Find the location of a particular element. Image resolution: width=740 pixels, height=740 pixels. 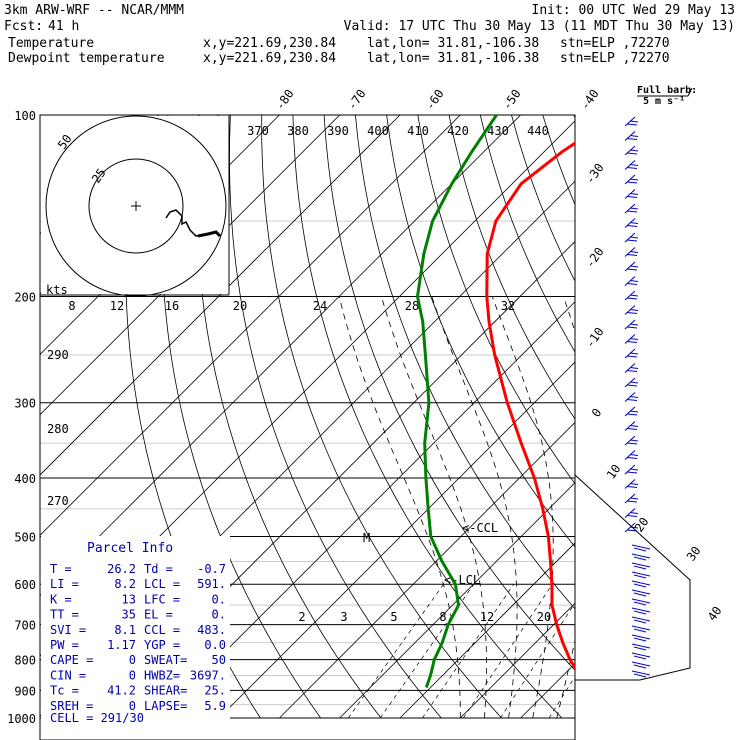

parcel-cell: CELL = 291/30 is located at coordinates (97, 718).